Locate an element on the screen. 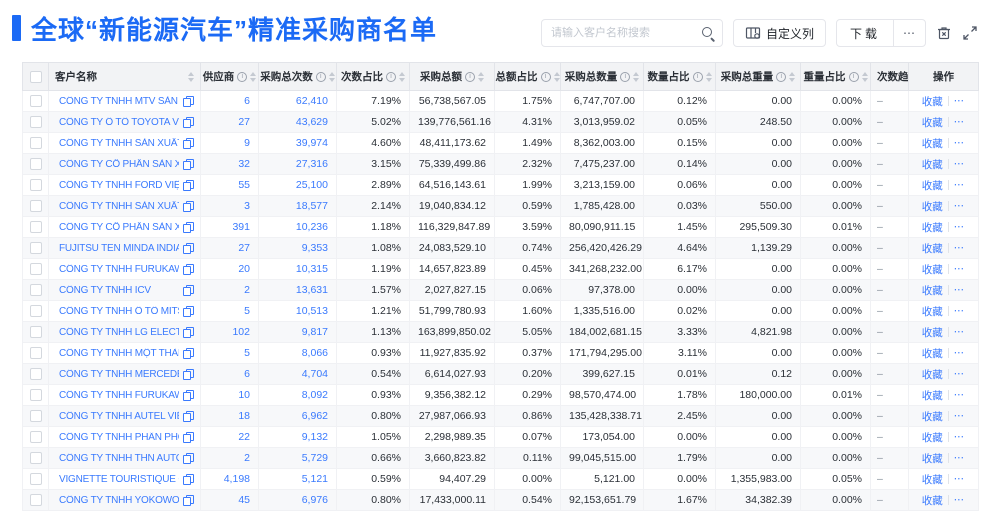 The image size is (1000, 521). column-header-weight-pct: 重量占比 is located at coordinates (835, 76).